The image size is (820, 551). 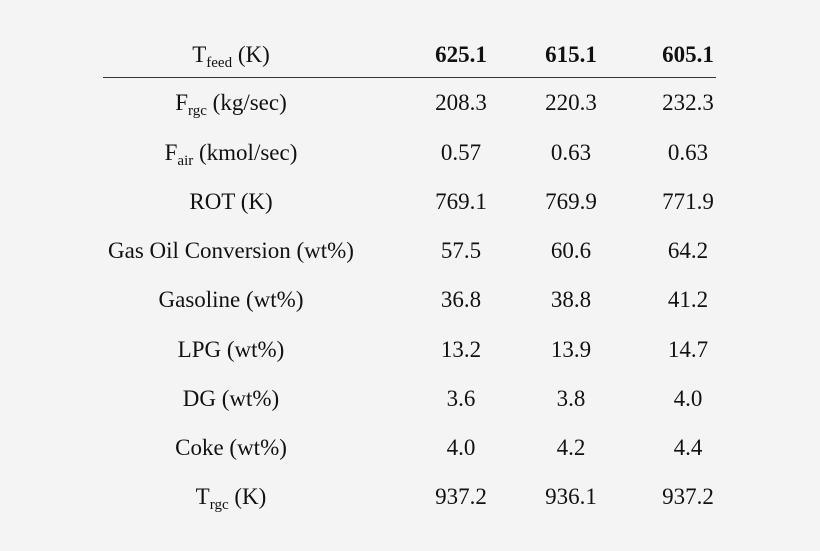 I want to click on row-label: Frgc (kg/sec), so click(x=231, y=104).